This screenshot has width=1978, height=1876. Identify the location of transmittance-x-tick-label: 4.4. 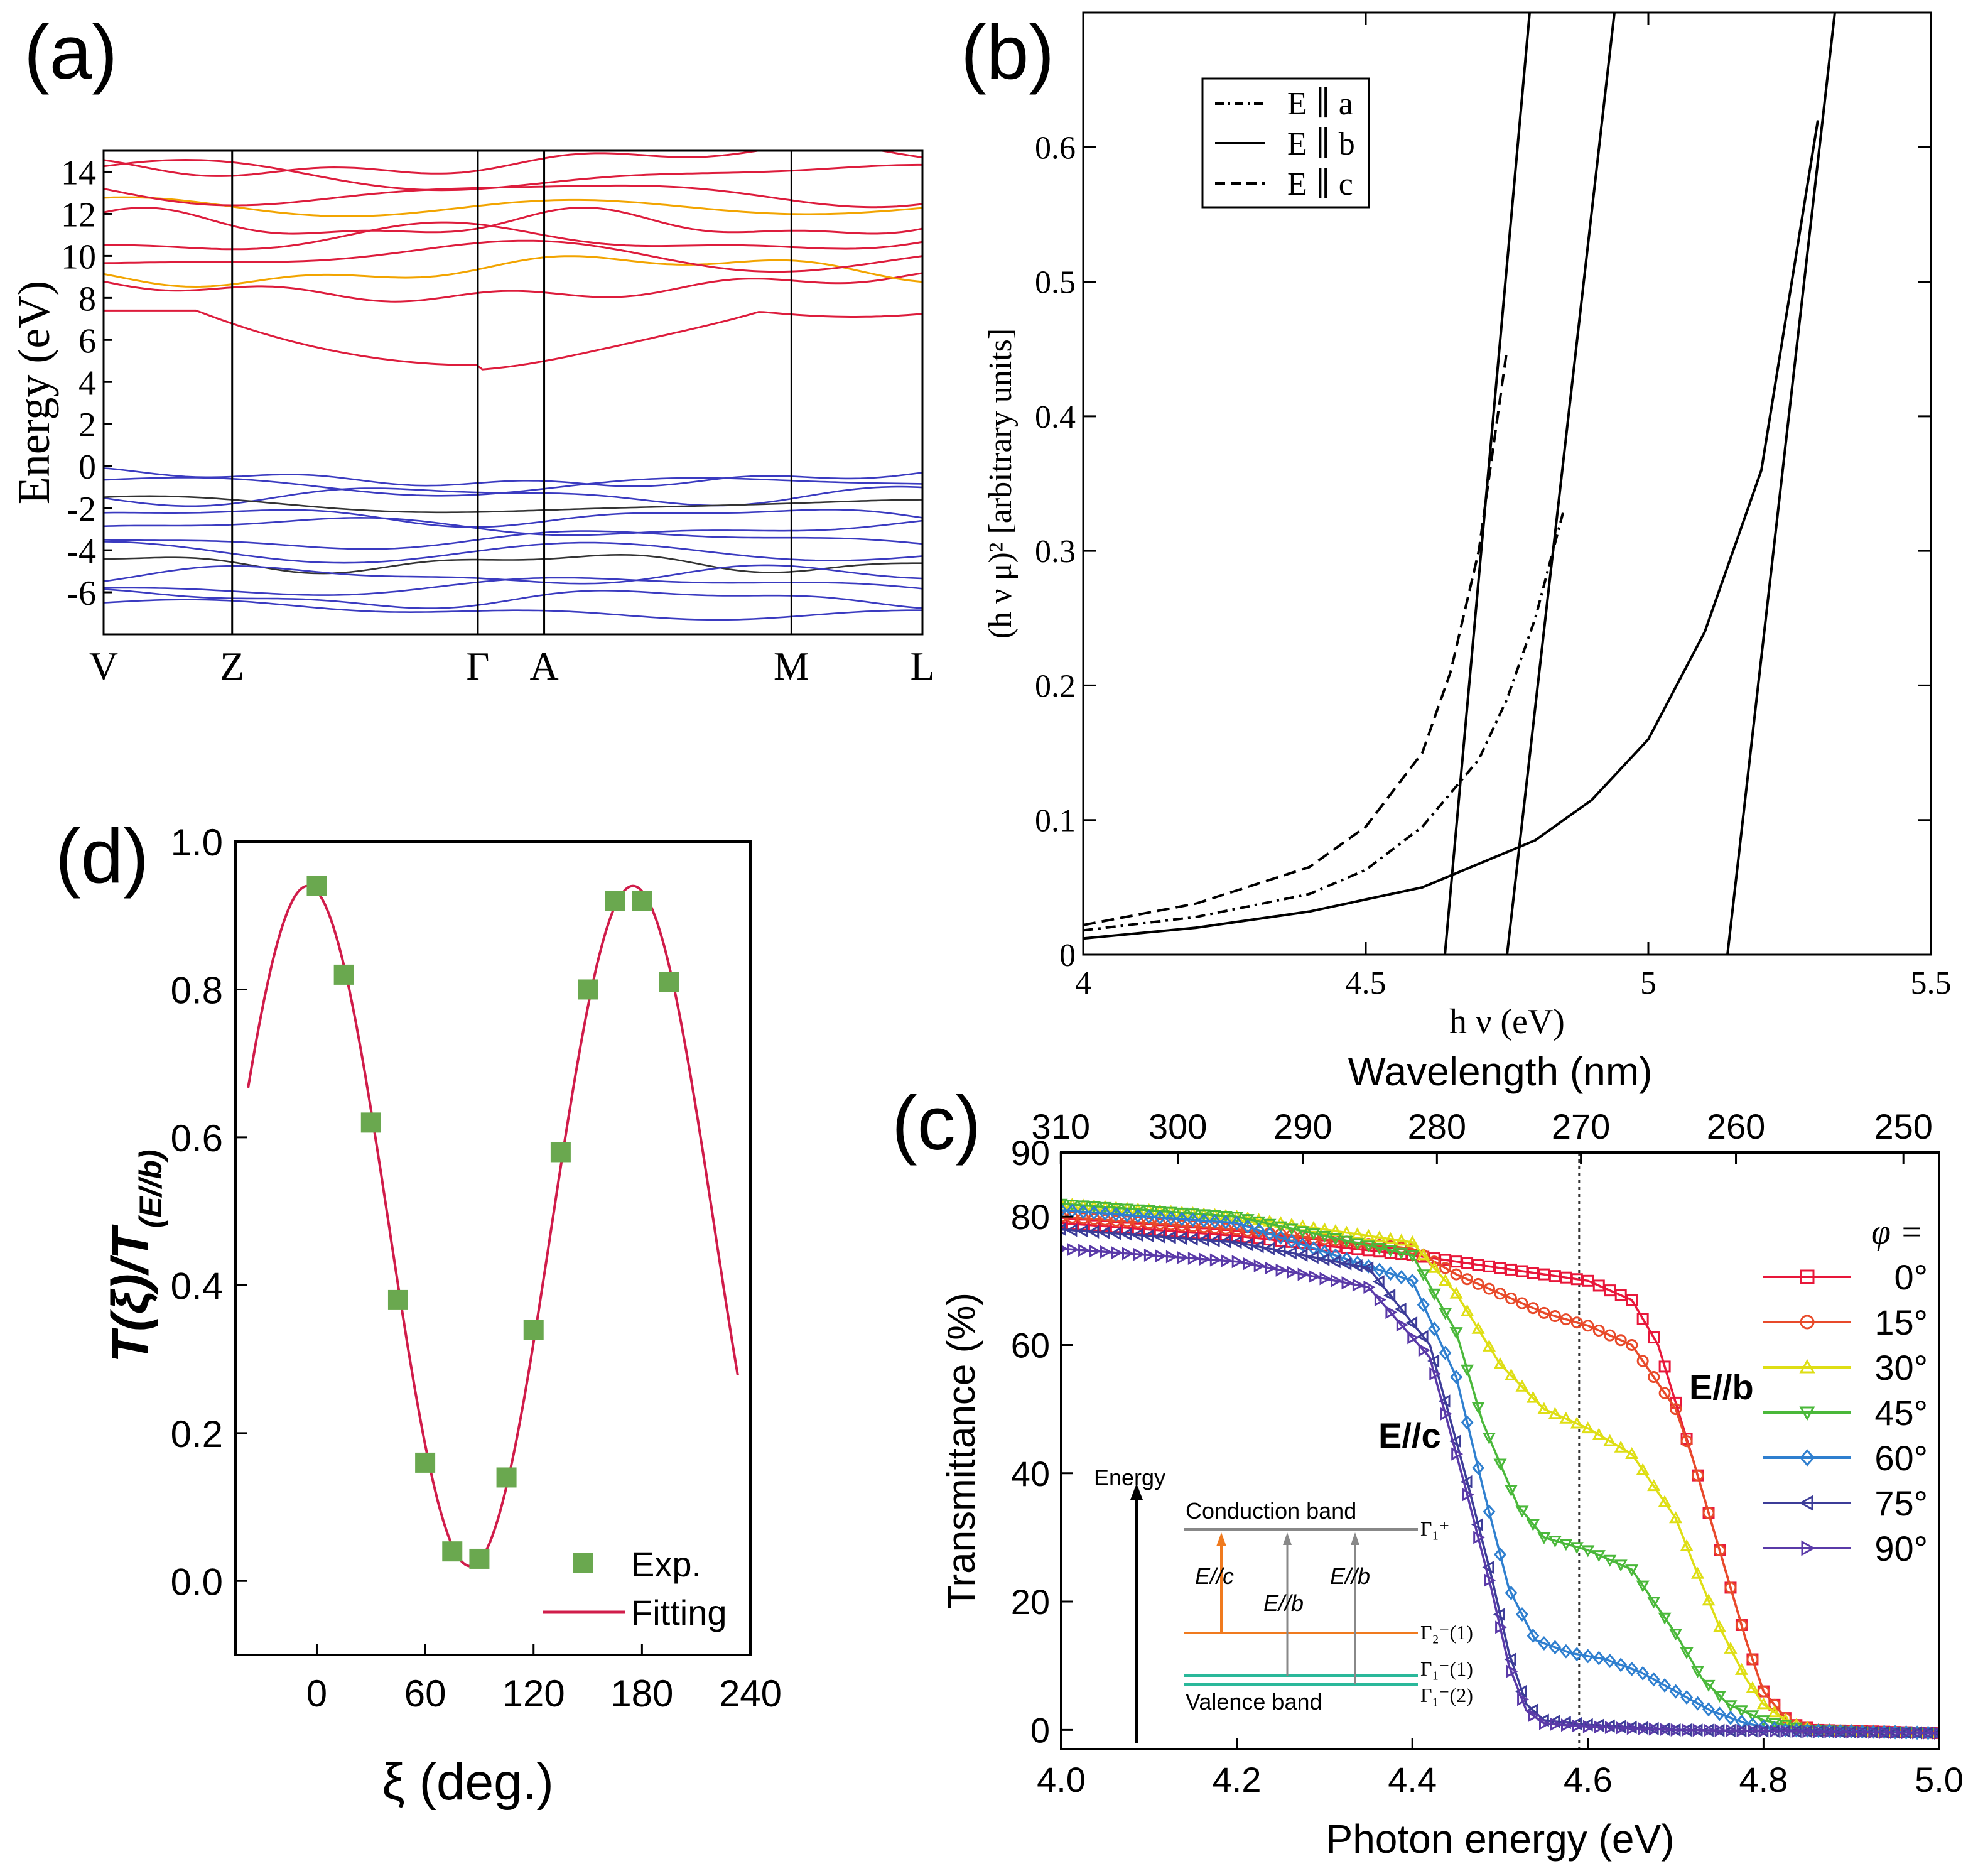
(1412, 1780).